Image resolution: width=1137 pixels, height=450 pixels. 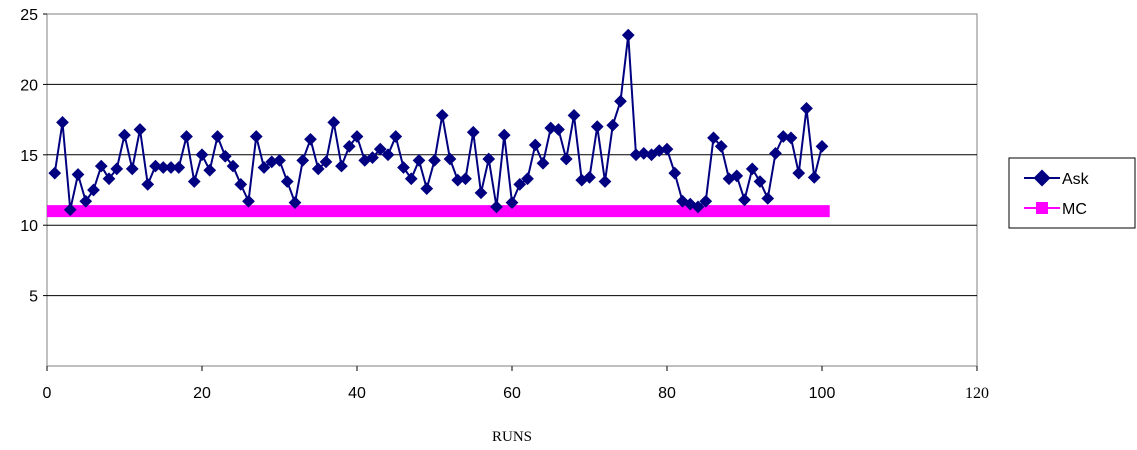 I want to click on legend: Ask MC, so click(x=1072, y=193).